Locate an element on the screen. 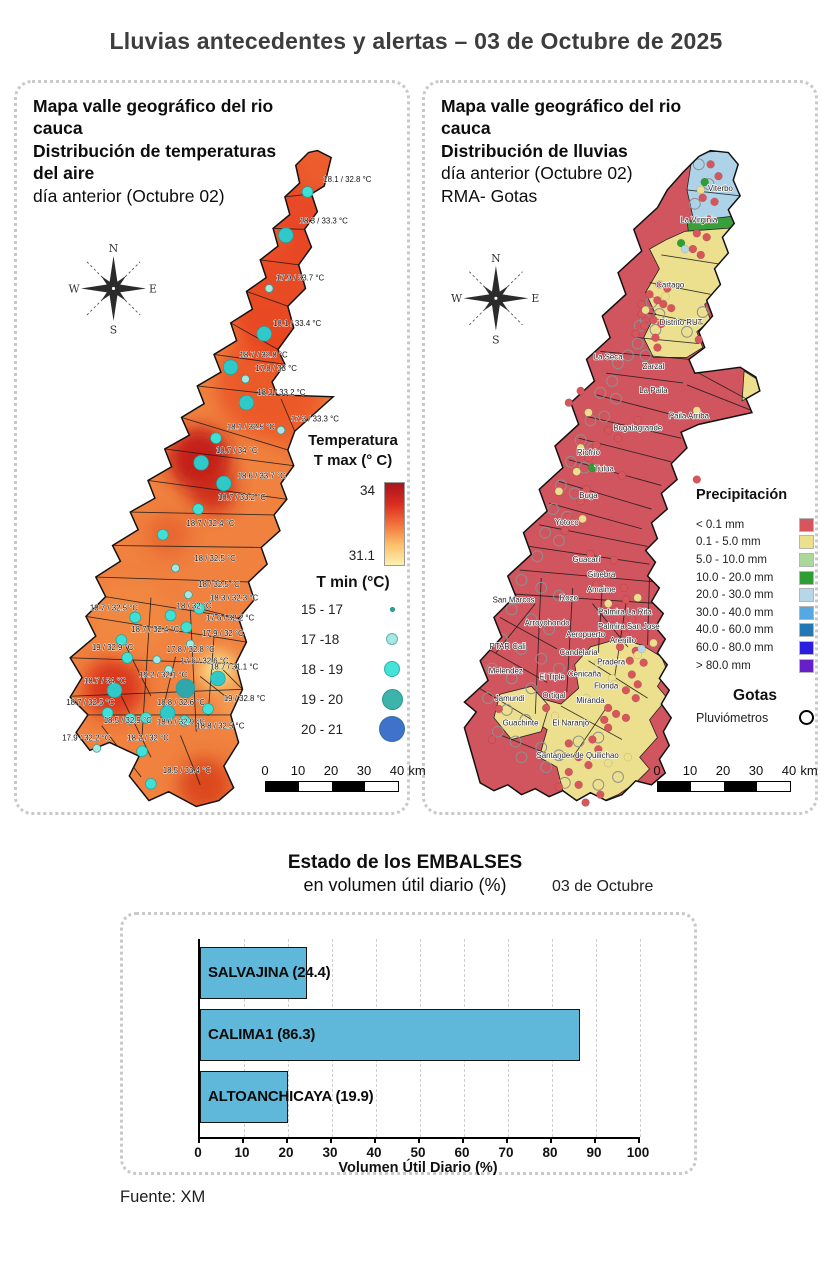  pluviometro-icon is located at coordinates (806, 718).